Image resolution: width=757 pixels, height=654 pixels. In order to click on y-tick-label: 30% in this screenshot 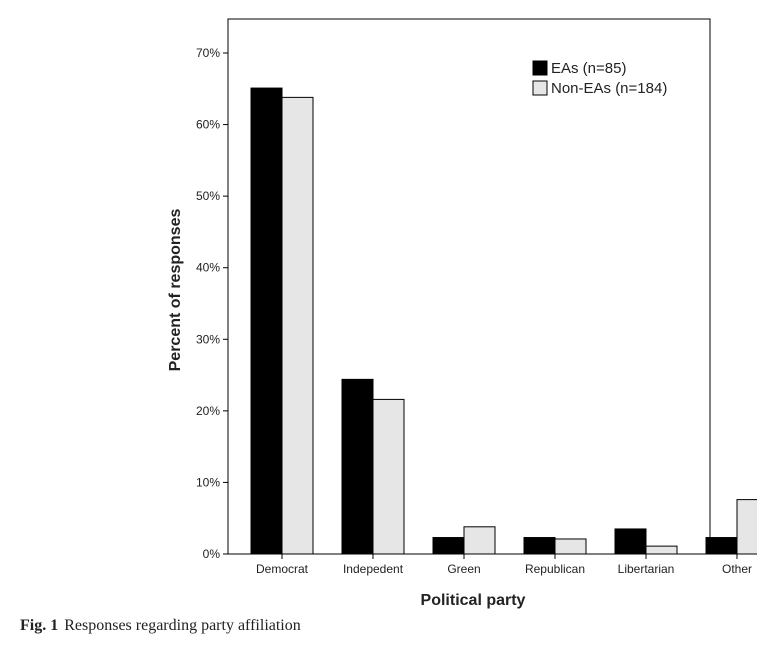, I will do `click(208, 339)`.